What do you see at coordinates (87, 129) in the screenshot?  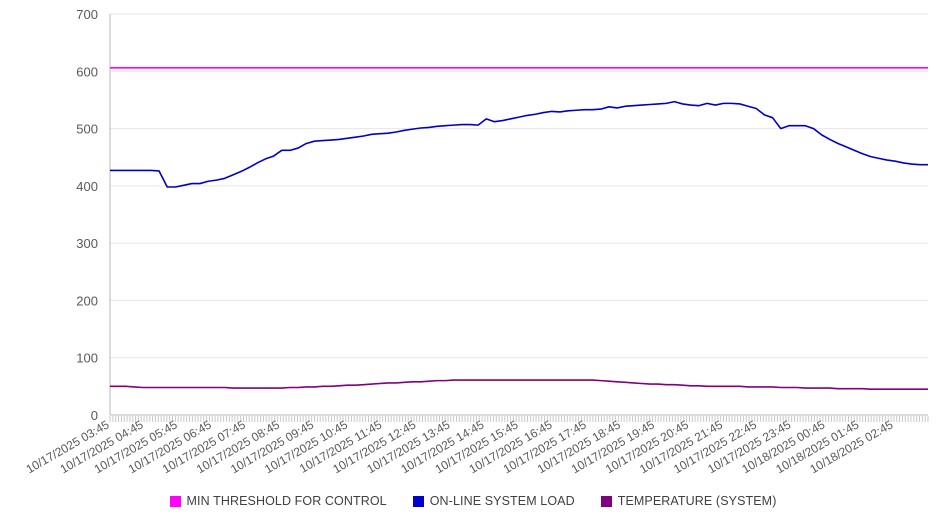 I see `svg-text: 500` at bounding box center [87, 129].